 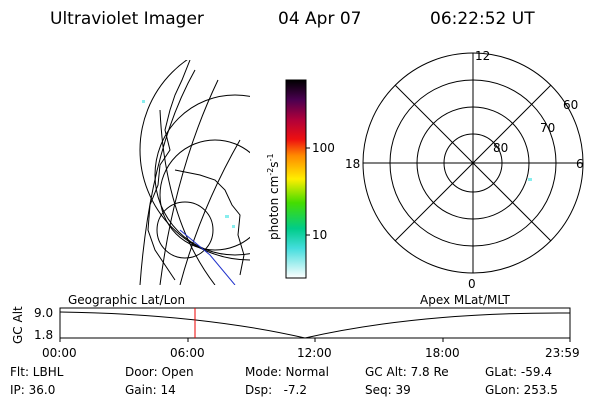 What do you see at coordinates (352, 164) in the screenshot?
I see `mlt-label: 18` at bounding box center [352, 164].